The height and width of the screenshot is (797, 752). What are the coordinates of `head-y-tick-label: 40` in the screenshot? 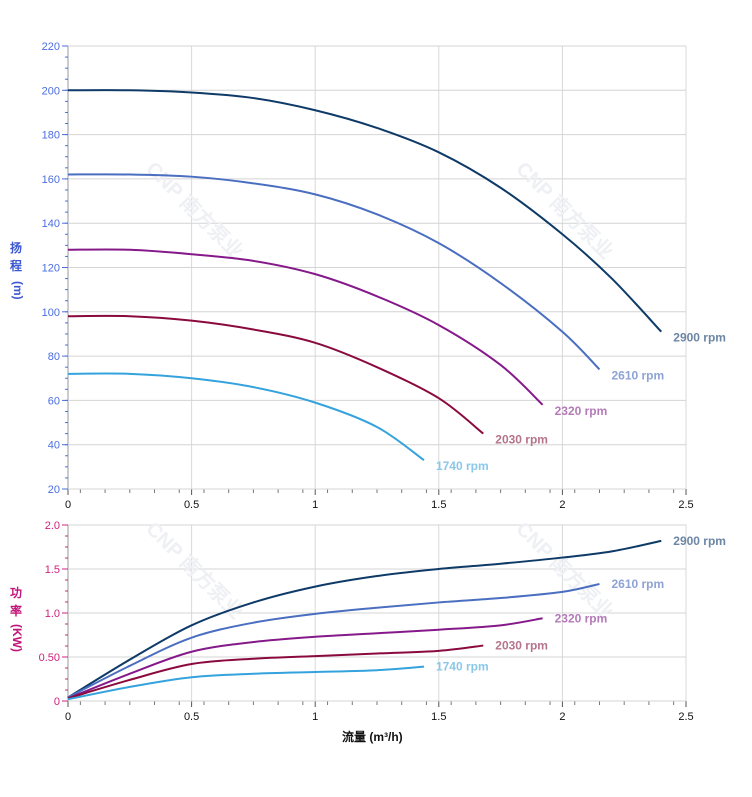 It's located at (54, 446).